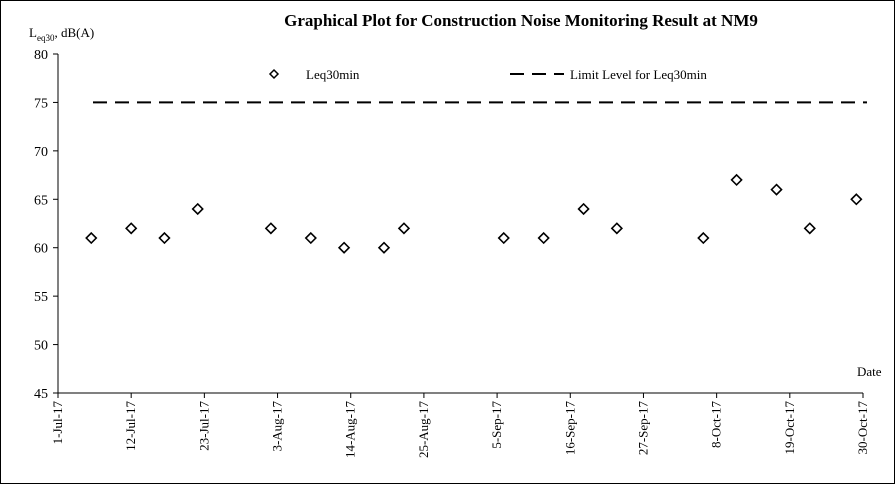 The height and width of the screenshot is (485, 895). Describe the element at coordinates (203, 426) in the screenshot. I see `x-tick-label: 23-Jul-17` at that location.